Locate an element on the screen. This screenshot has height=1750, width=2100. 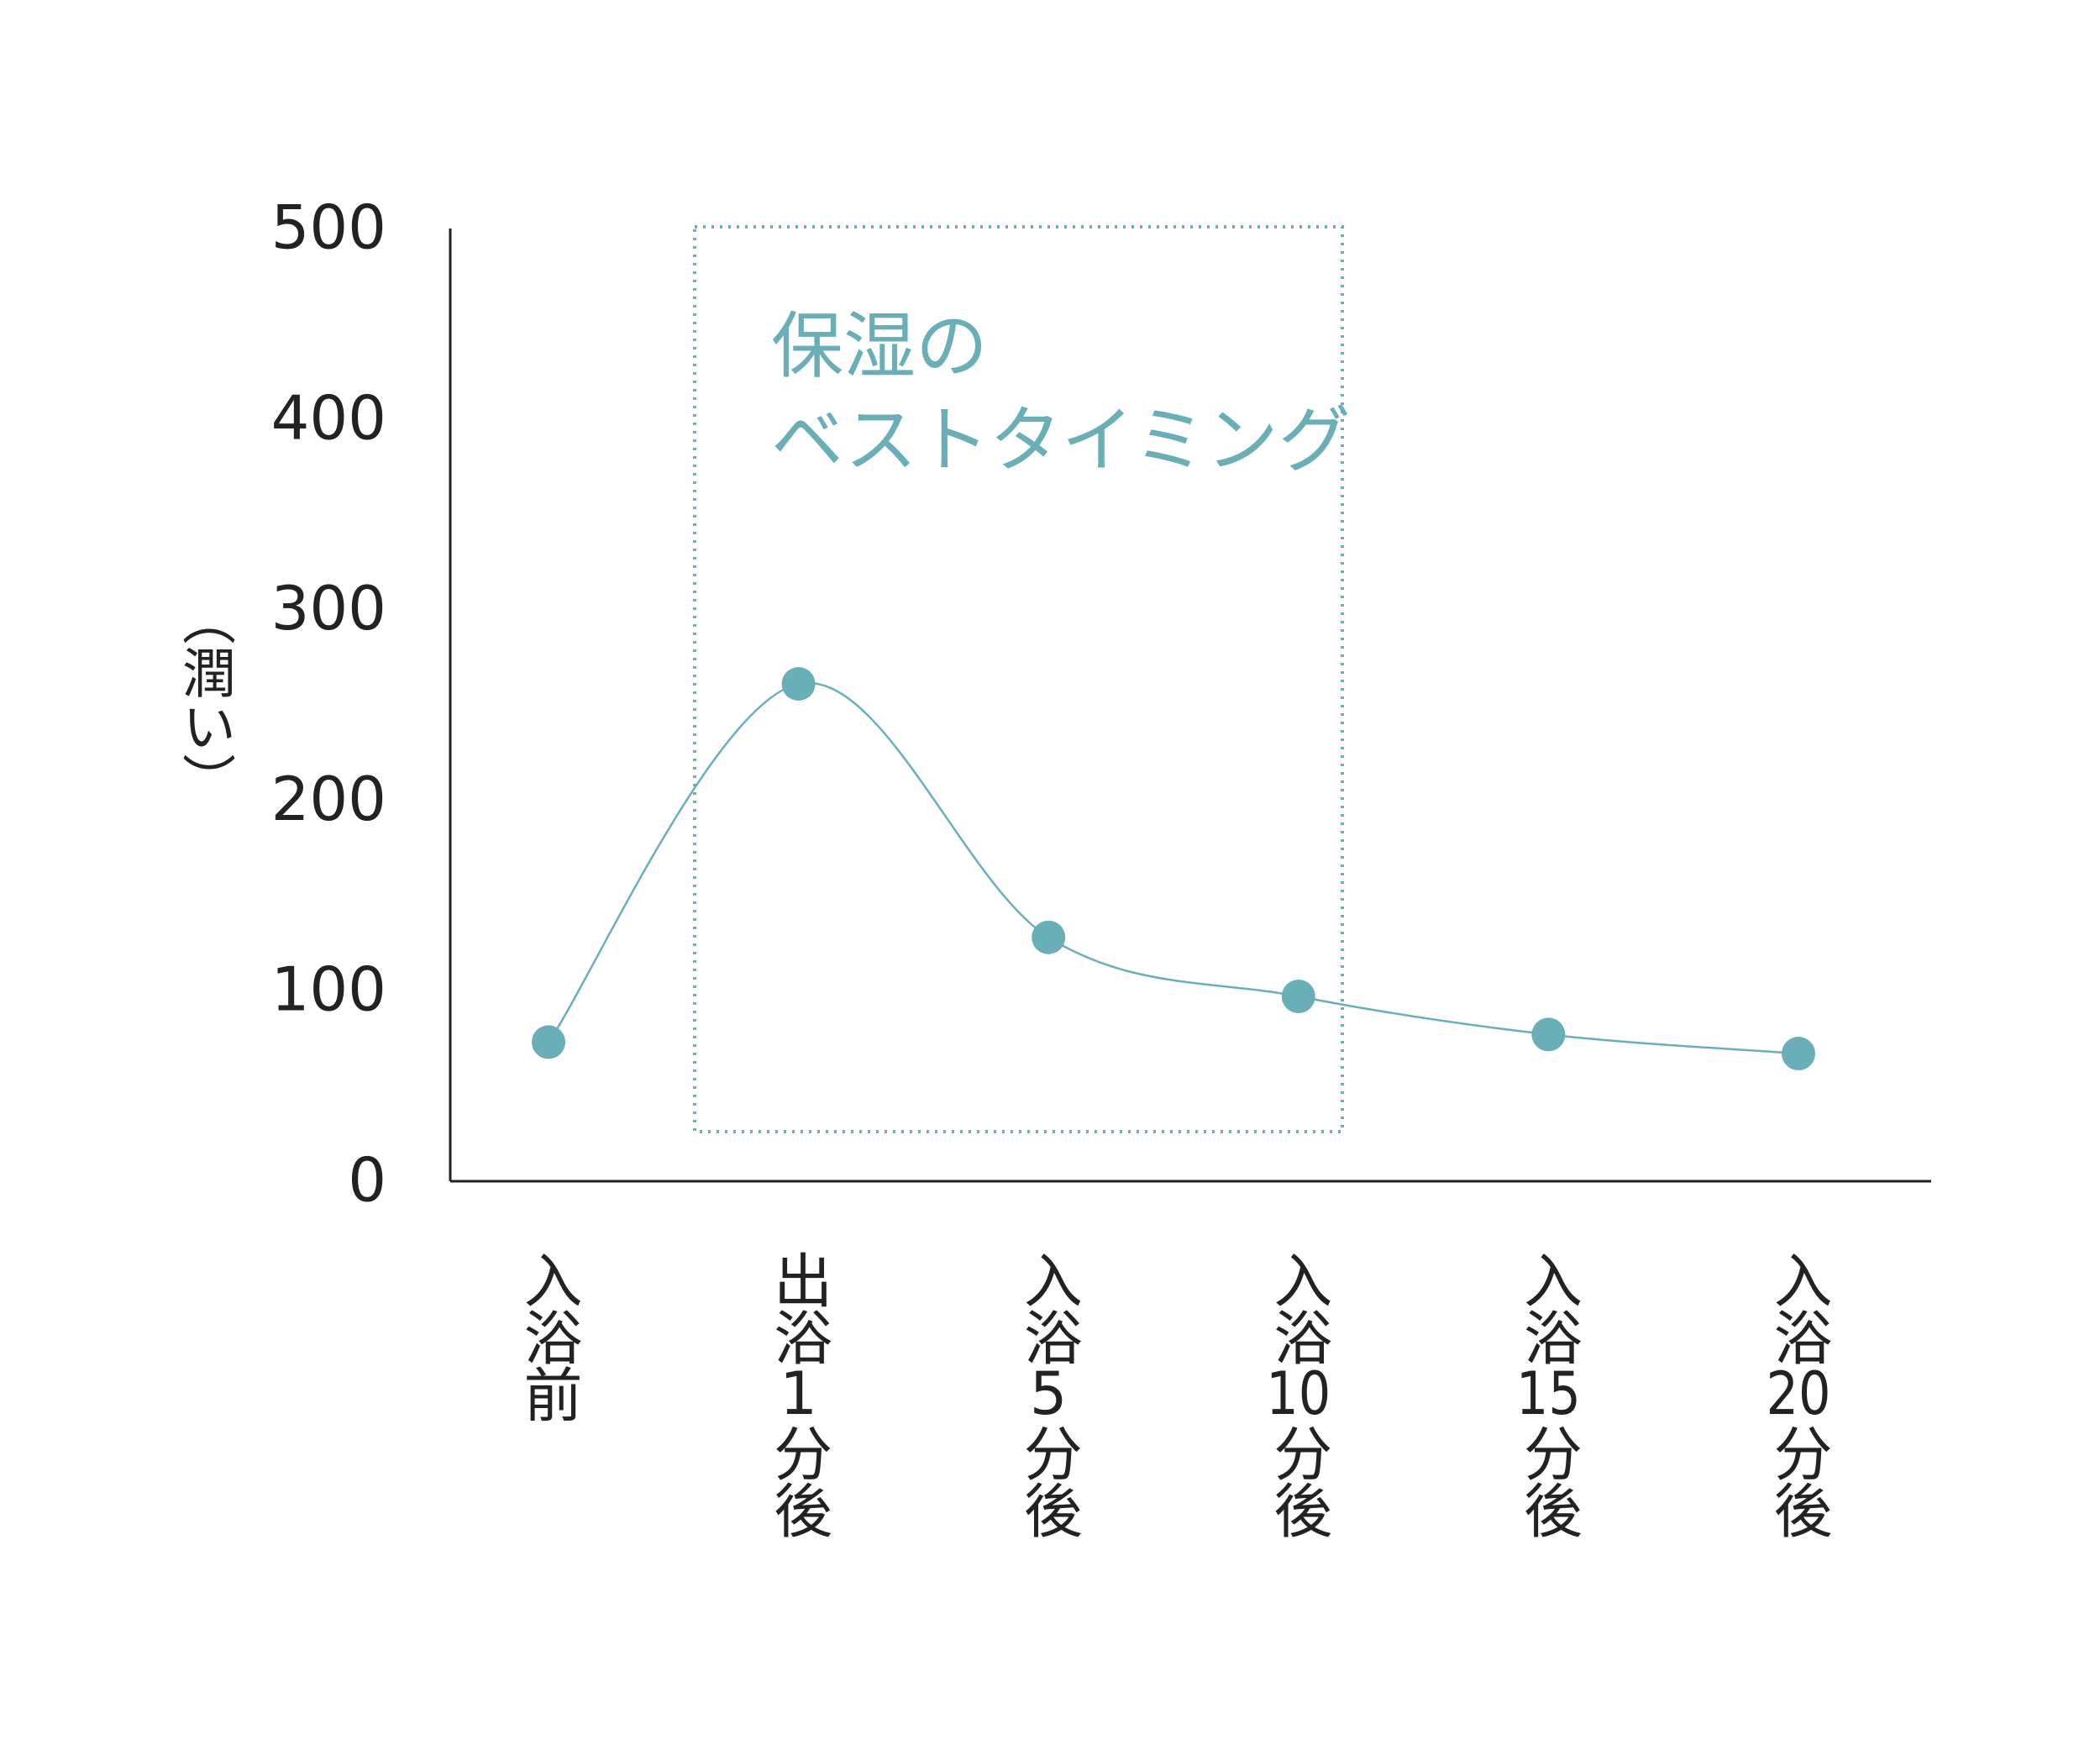
x-tick-label: 入浴15分後 is located at coordinates (1548, 1393).